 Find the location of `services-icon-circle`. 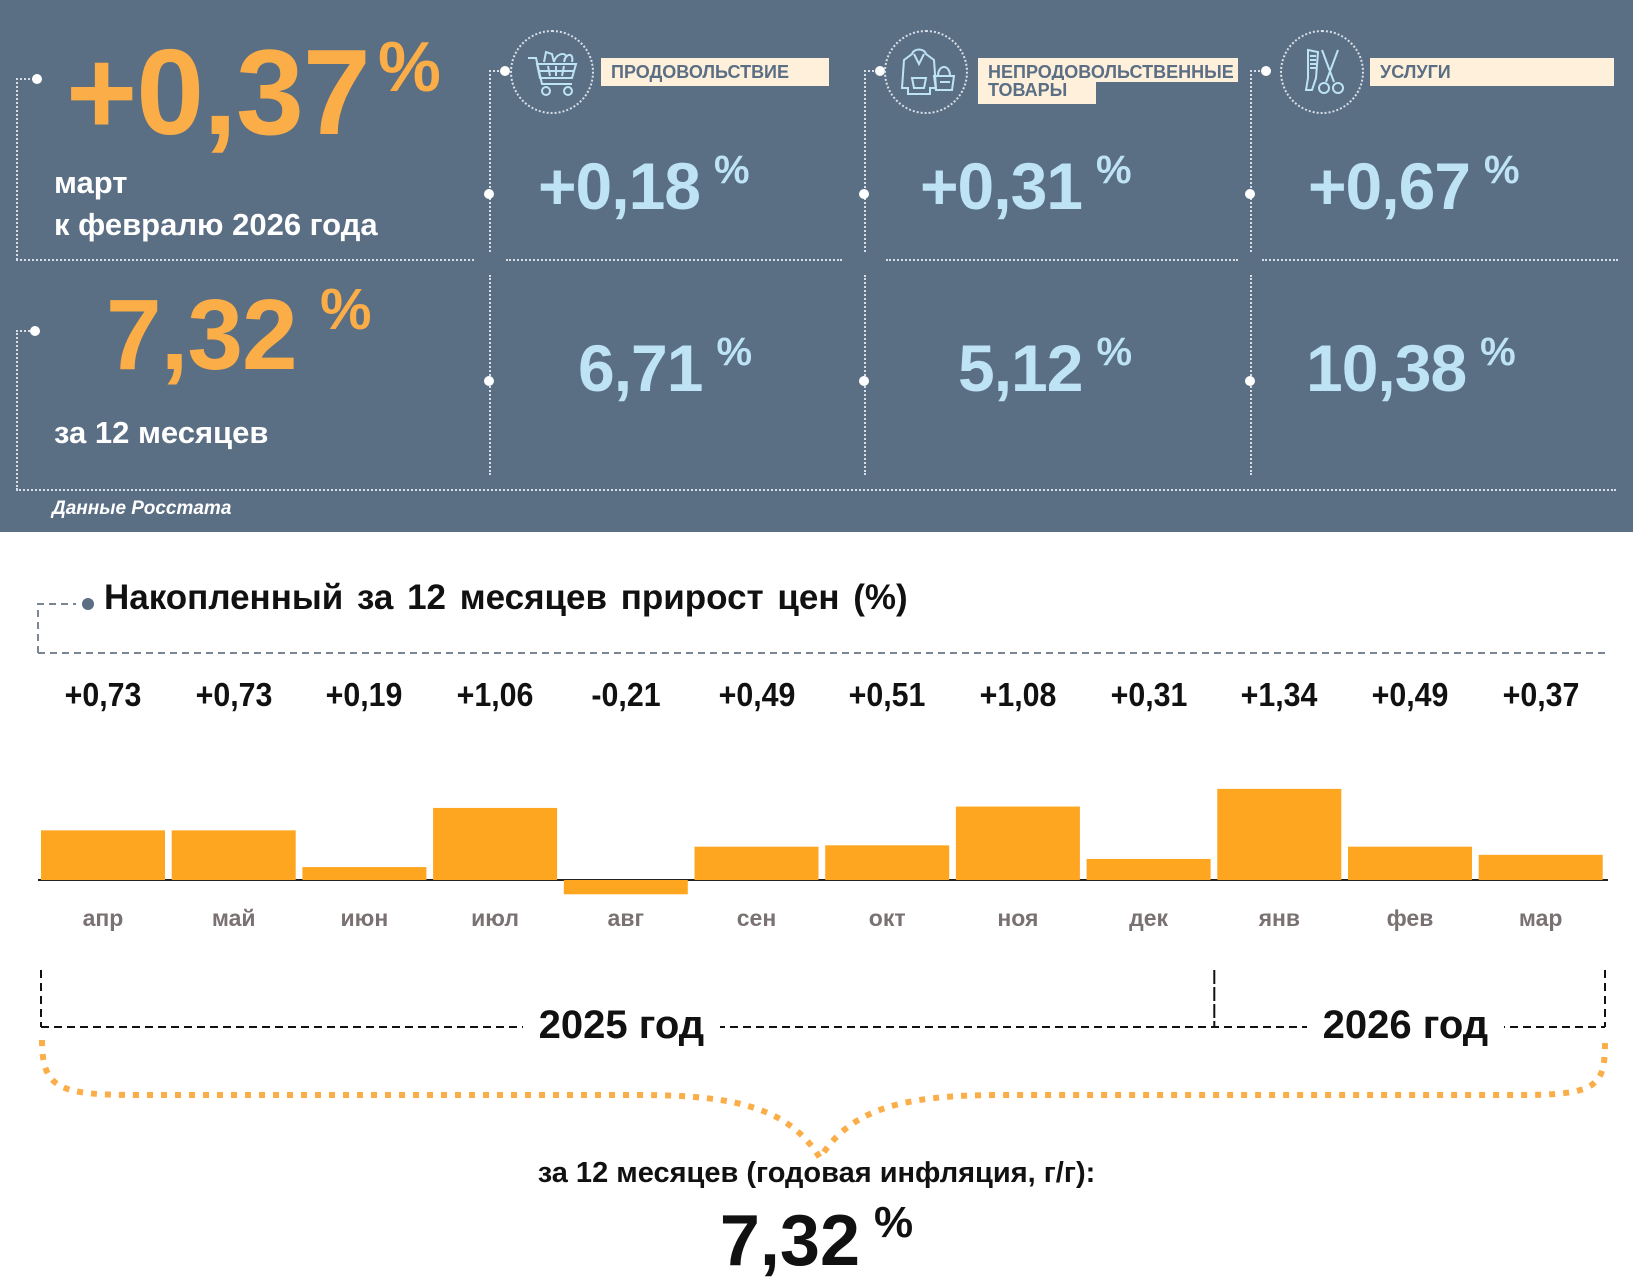

services-icon-circle is located at coordinates (1322, 72).